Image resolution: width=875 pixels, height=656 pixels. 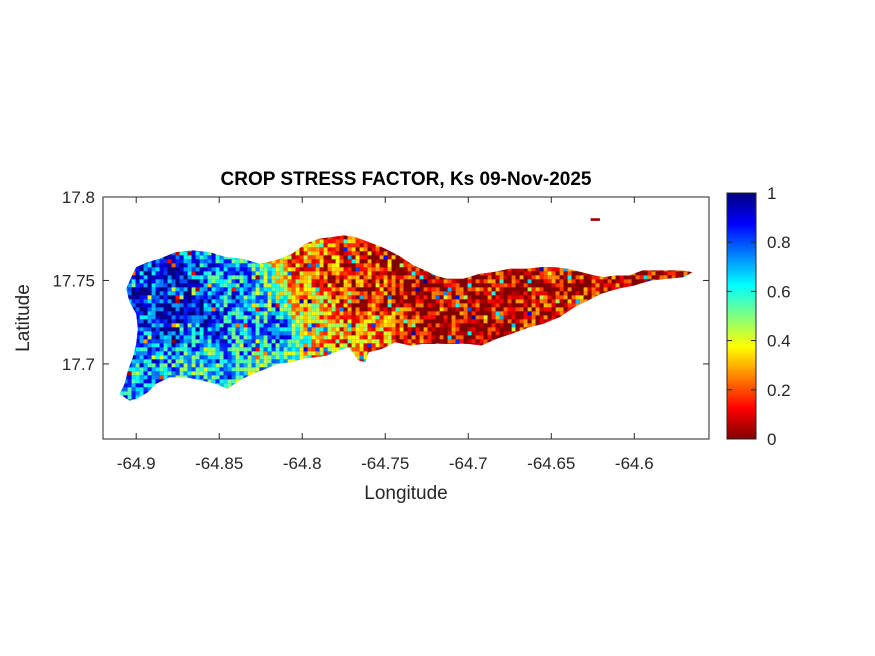 I want to click on x-tick-label: -64.65, so click(x=551, y=463).